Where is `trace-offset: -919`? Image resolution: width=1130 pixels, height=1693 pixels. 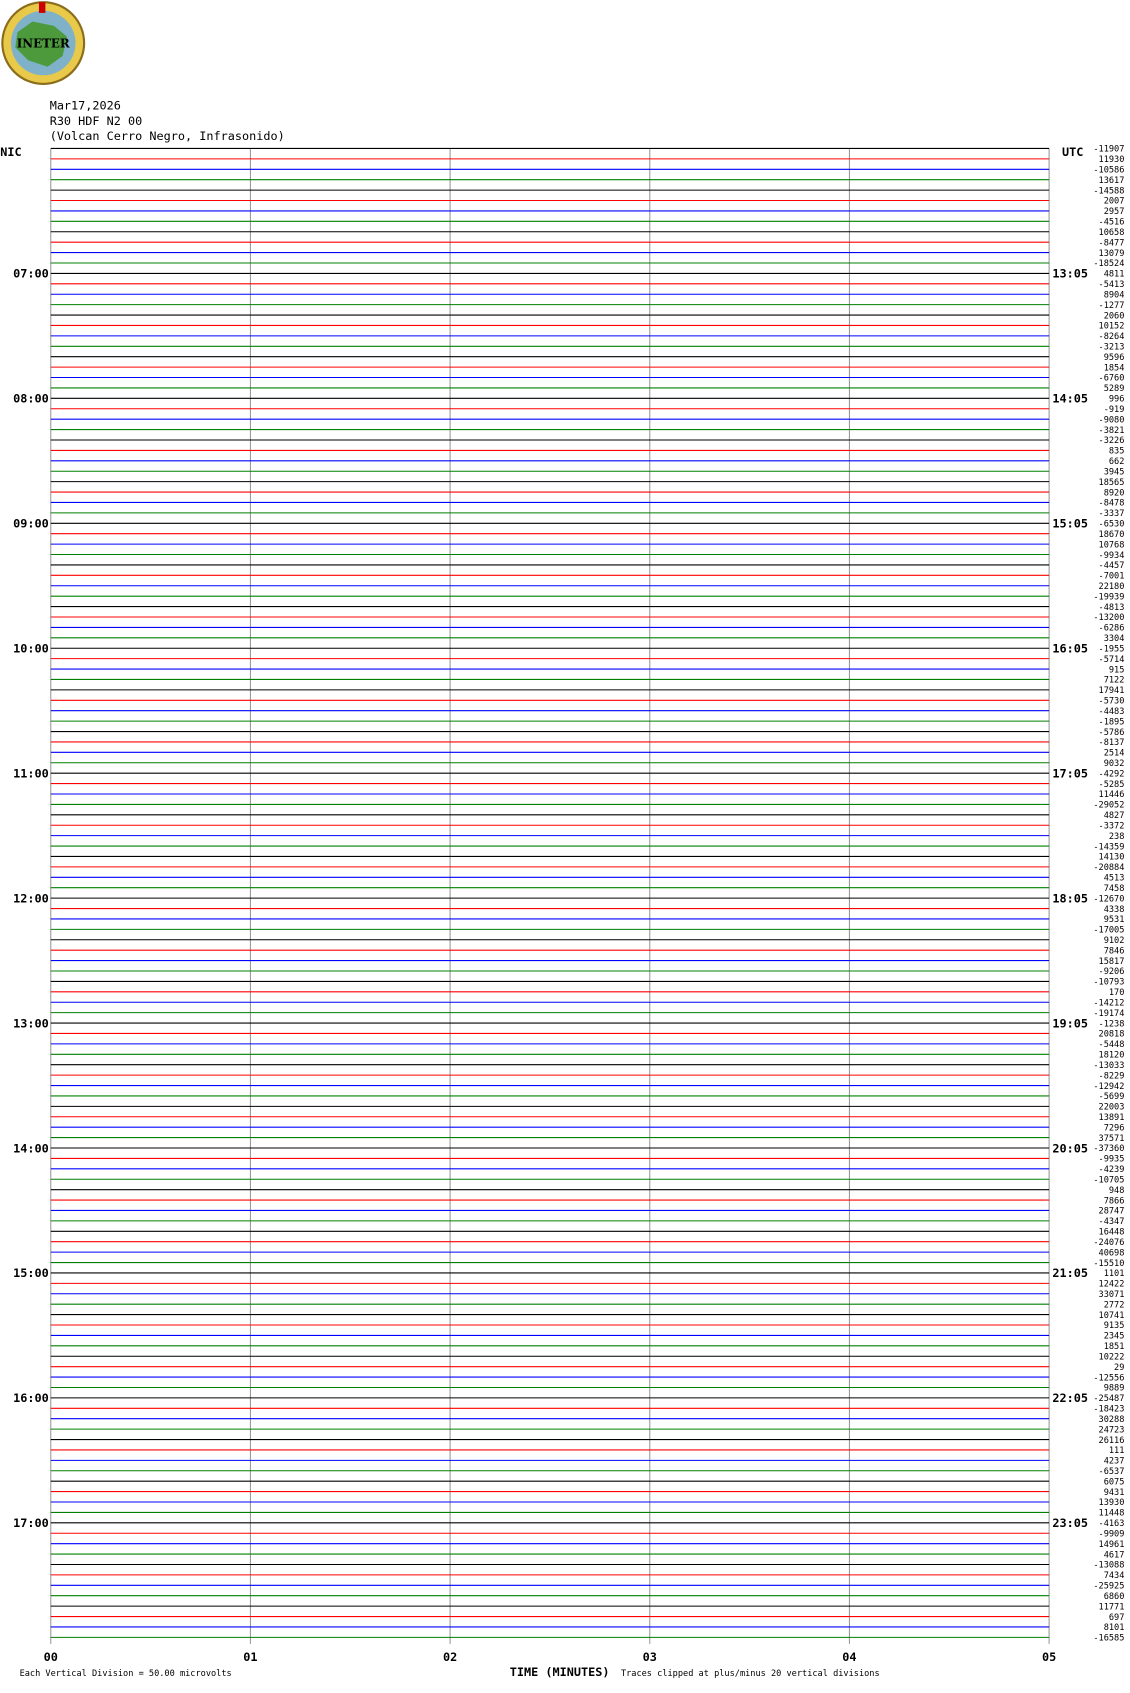
trace-offset: -919 is located at coordinates (1114, 410).